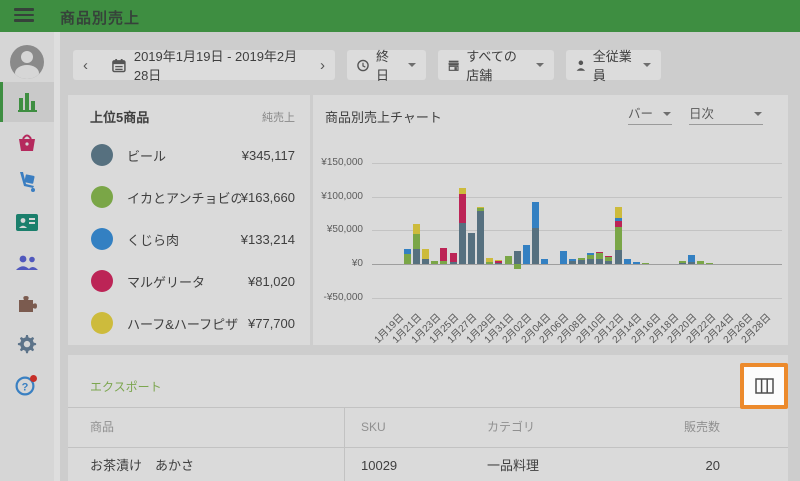  I want to click on time-filter-dropdown: 終日, so click(386, 66).